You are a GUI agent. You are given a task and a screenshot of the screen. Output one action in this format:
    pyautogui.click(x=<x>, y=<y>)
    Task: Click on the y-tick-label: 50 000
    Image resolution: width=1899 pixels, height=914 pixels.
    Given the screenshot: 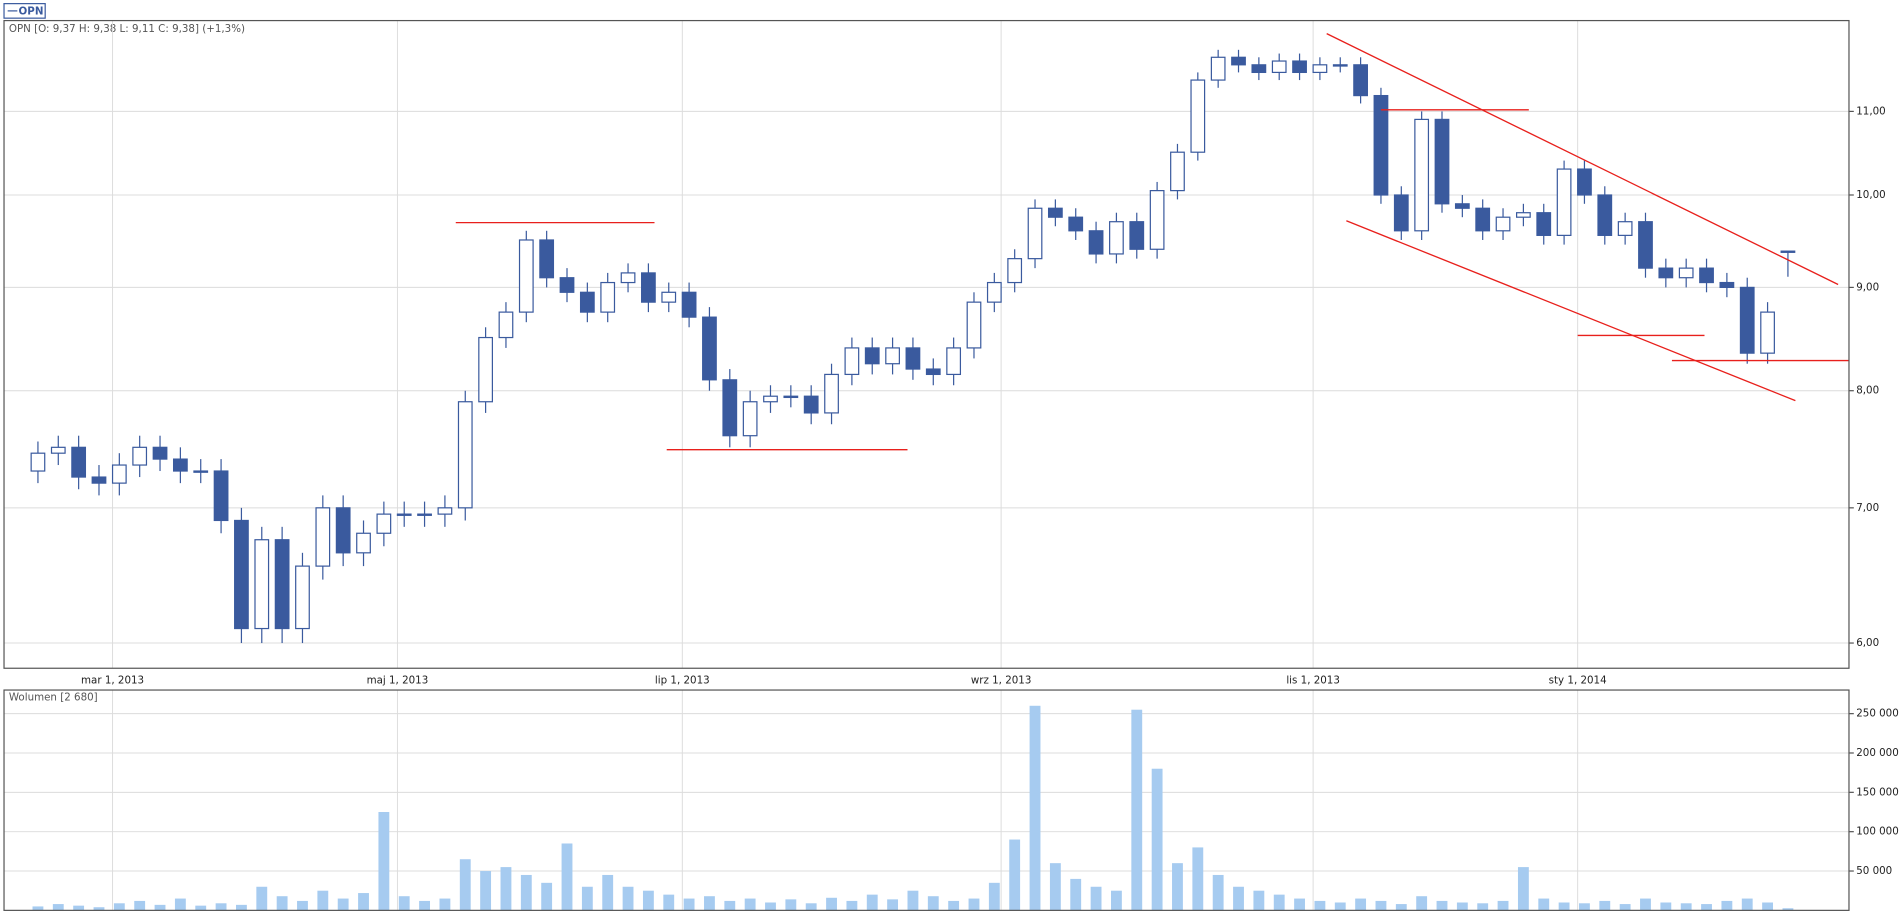 What is the action you would take?
    pyautogui.click(x=1874, y=871)
    